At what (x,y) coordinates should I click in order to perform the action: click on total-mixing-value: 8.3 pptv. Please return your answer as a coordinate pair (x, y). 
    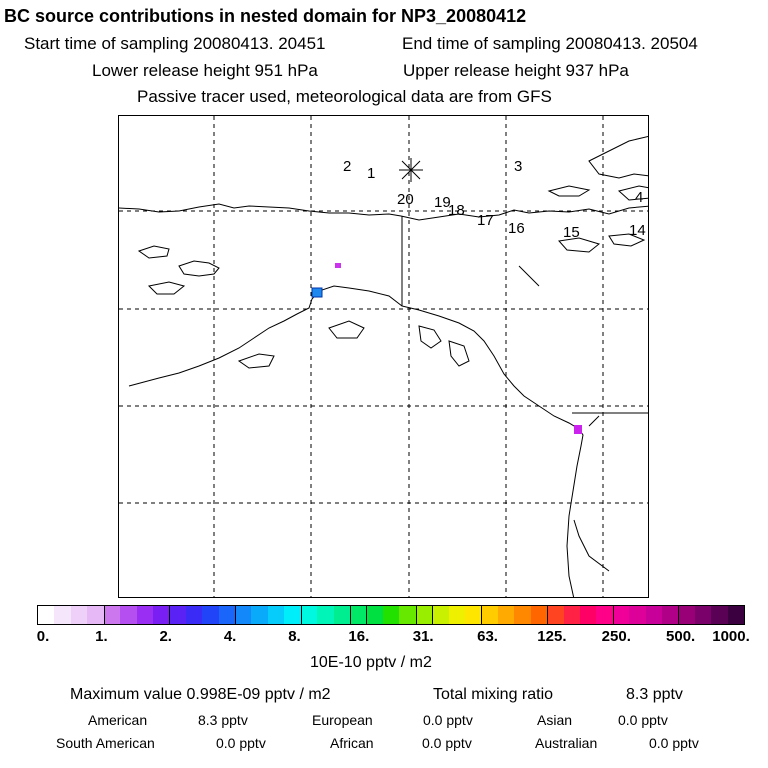
    Looking at the image, I should click on (654, 694).